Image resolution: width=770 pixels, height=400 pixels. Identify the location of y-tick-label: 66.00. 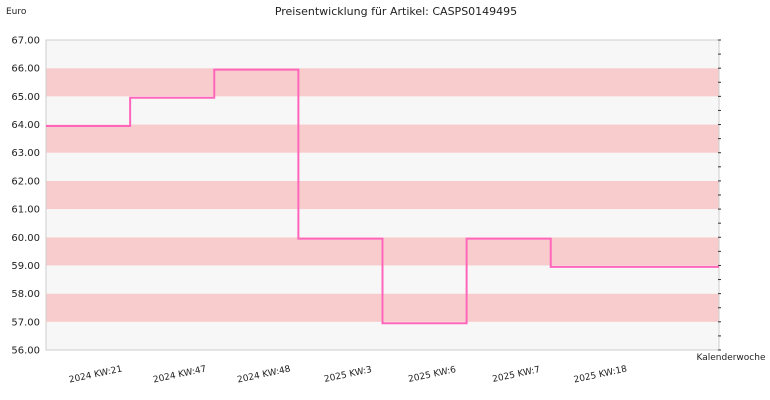
(25, 69).